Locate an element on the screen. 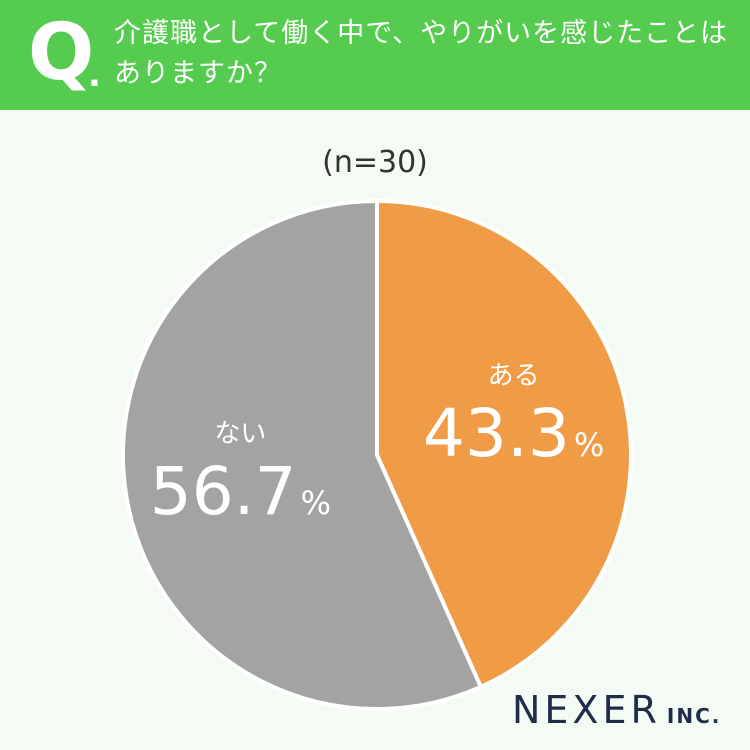 This screenshot has height=750, width=750. sample-size-label: (n=30) is located at coordinates (375, 162).